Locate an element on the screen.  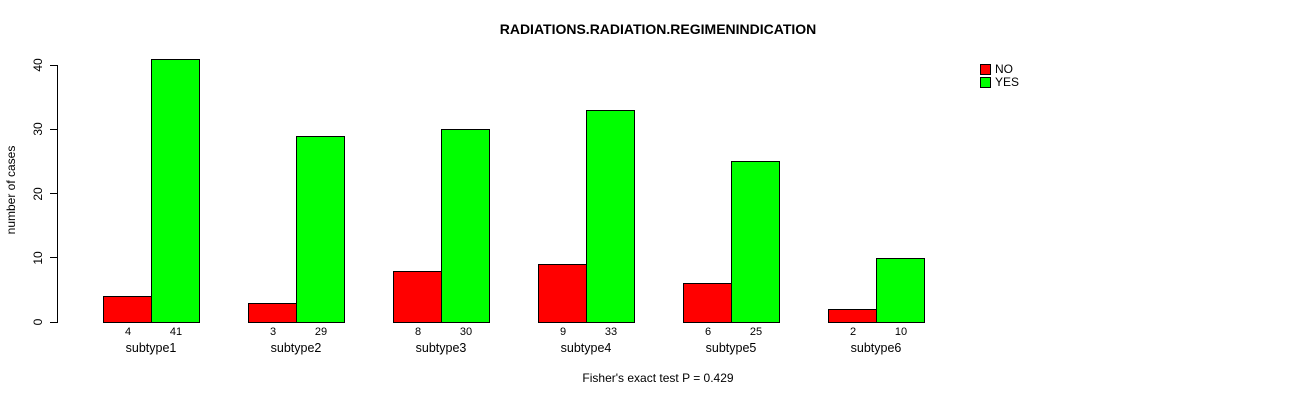
bar-value-label: 33 is located at coordinates (611, 332).